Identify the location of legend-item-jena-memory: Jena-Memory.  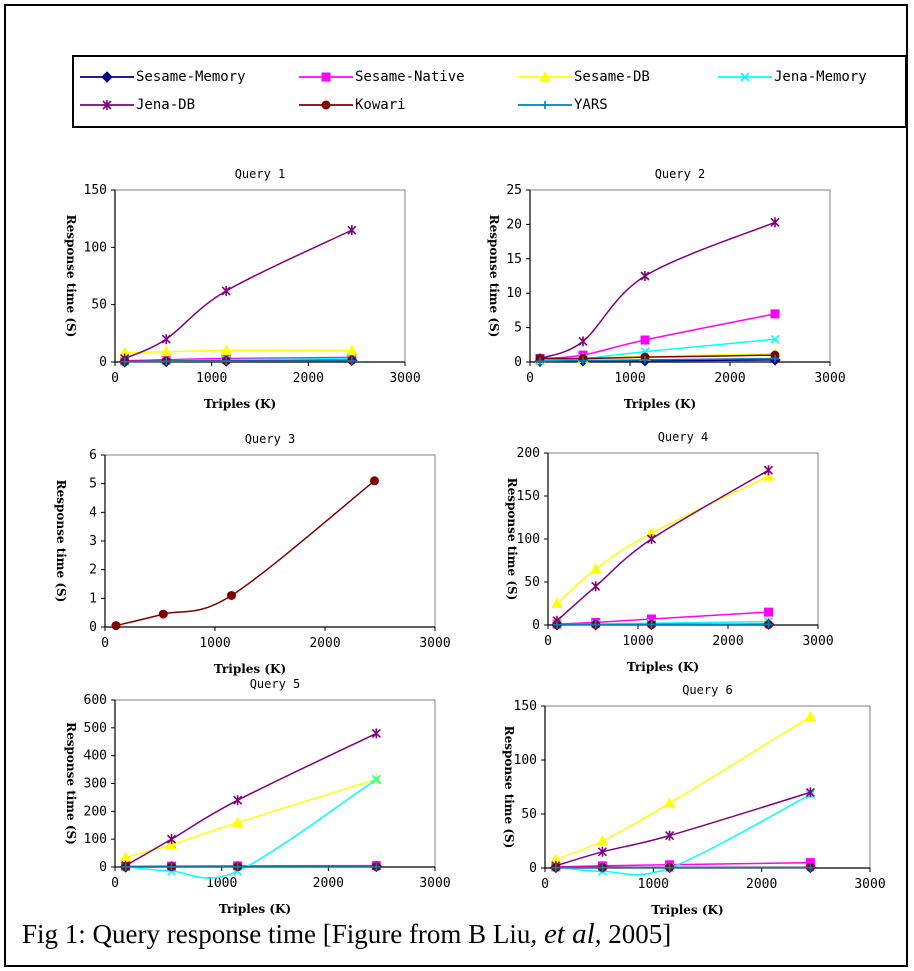
(791, 77).